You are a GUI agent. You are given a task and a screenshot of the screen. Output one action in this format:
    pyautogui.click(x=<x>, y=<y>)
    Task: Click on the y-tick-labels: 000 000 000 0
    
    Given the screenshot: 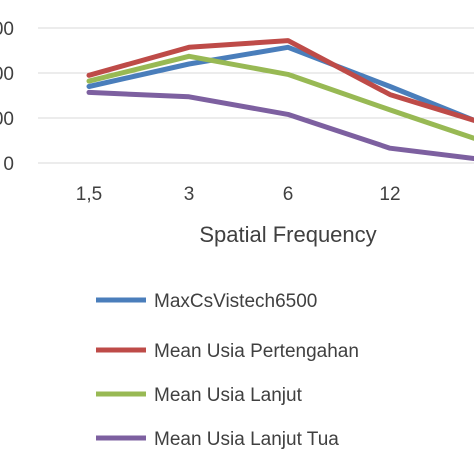 What is the action you would take?
    pyautogui.click(x=7, y=97)
    